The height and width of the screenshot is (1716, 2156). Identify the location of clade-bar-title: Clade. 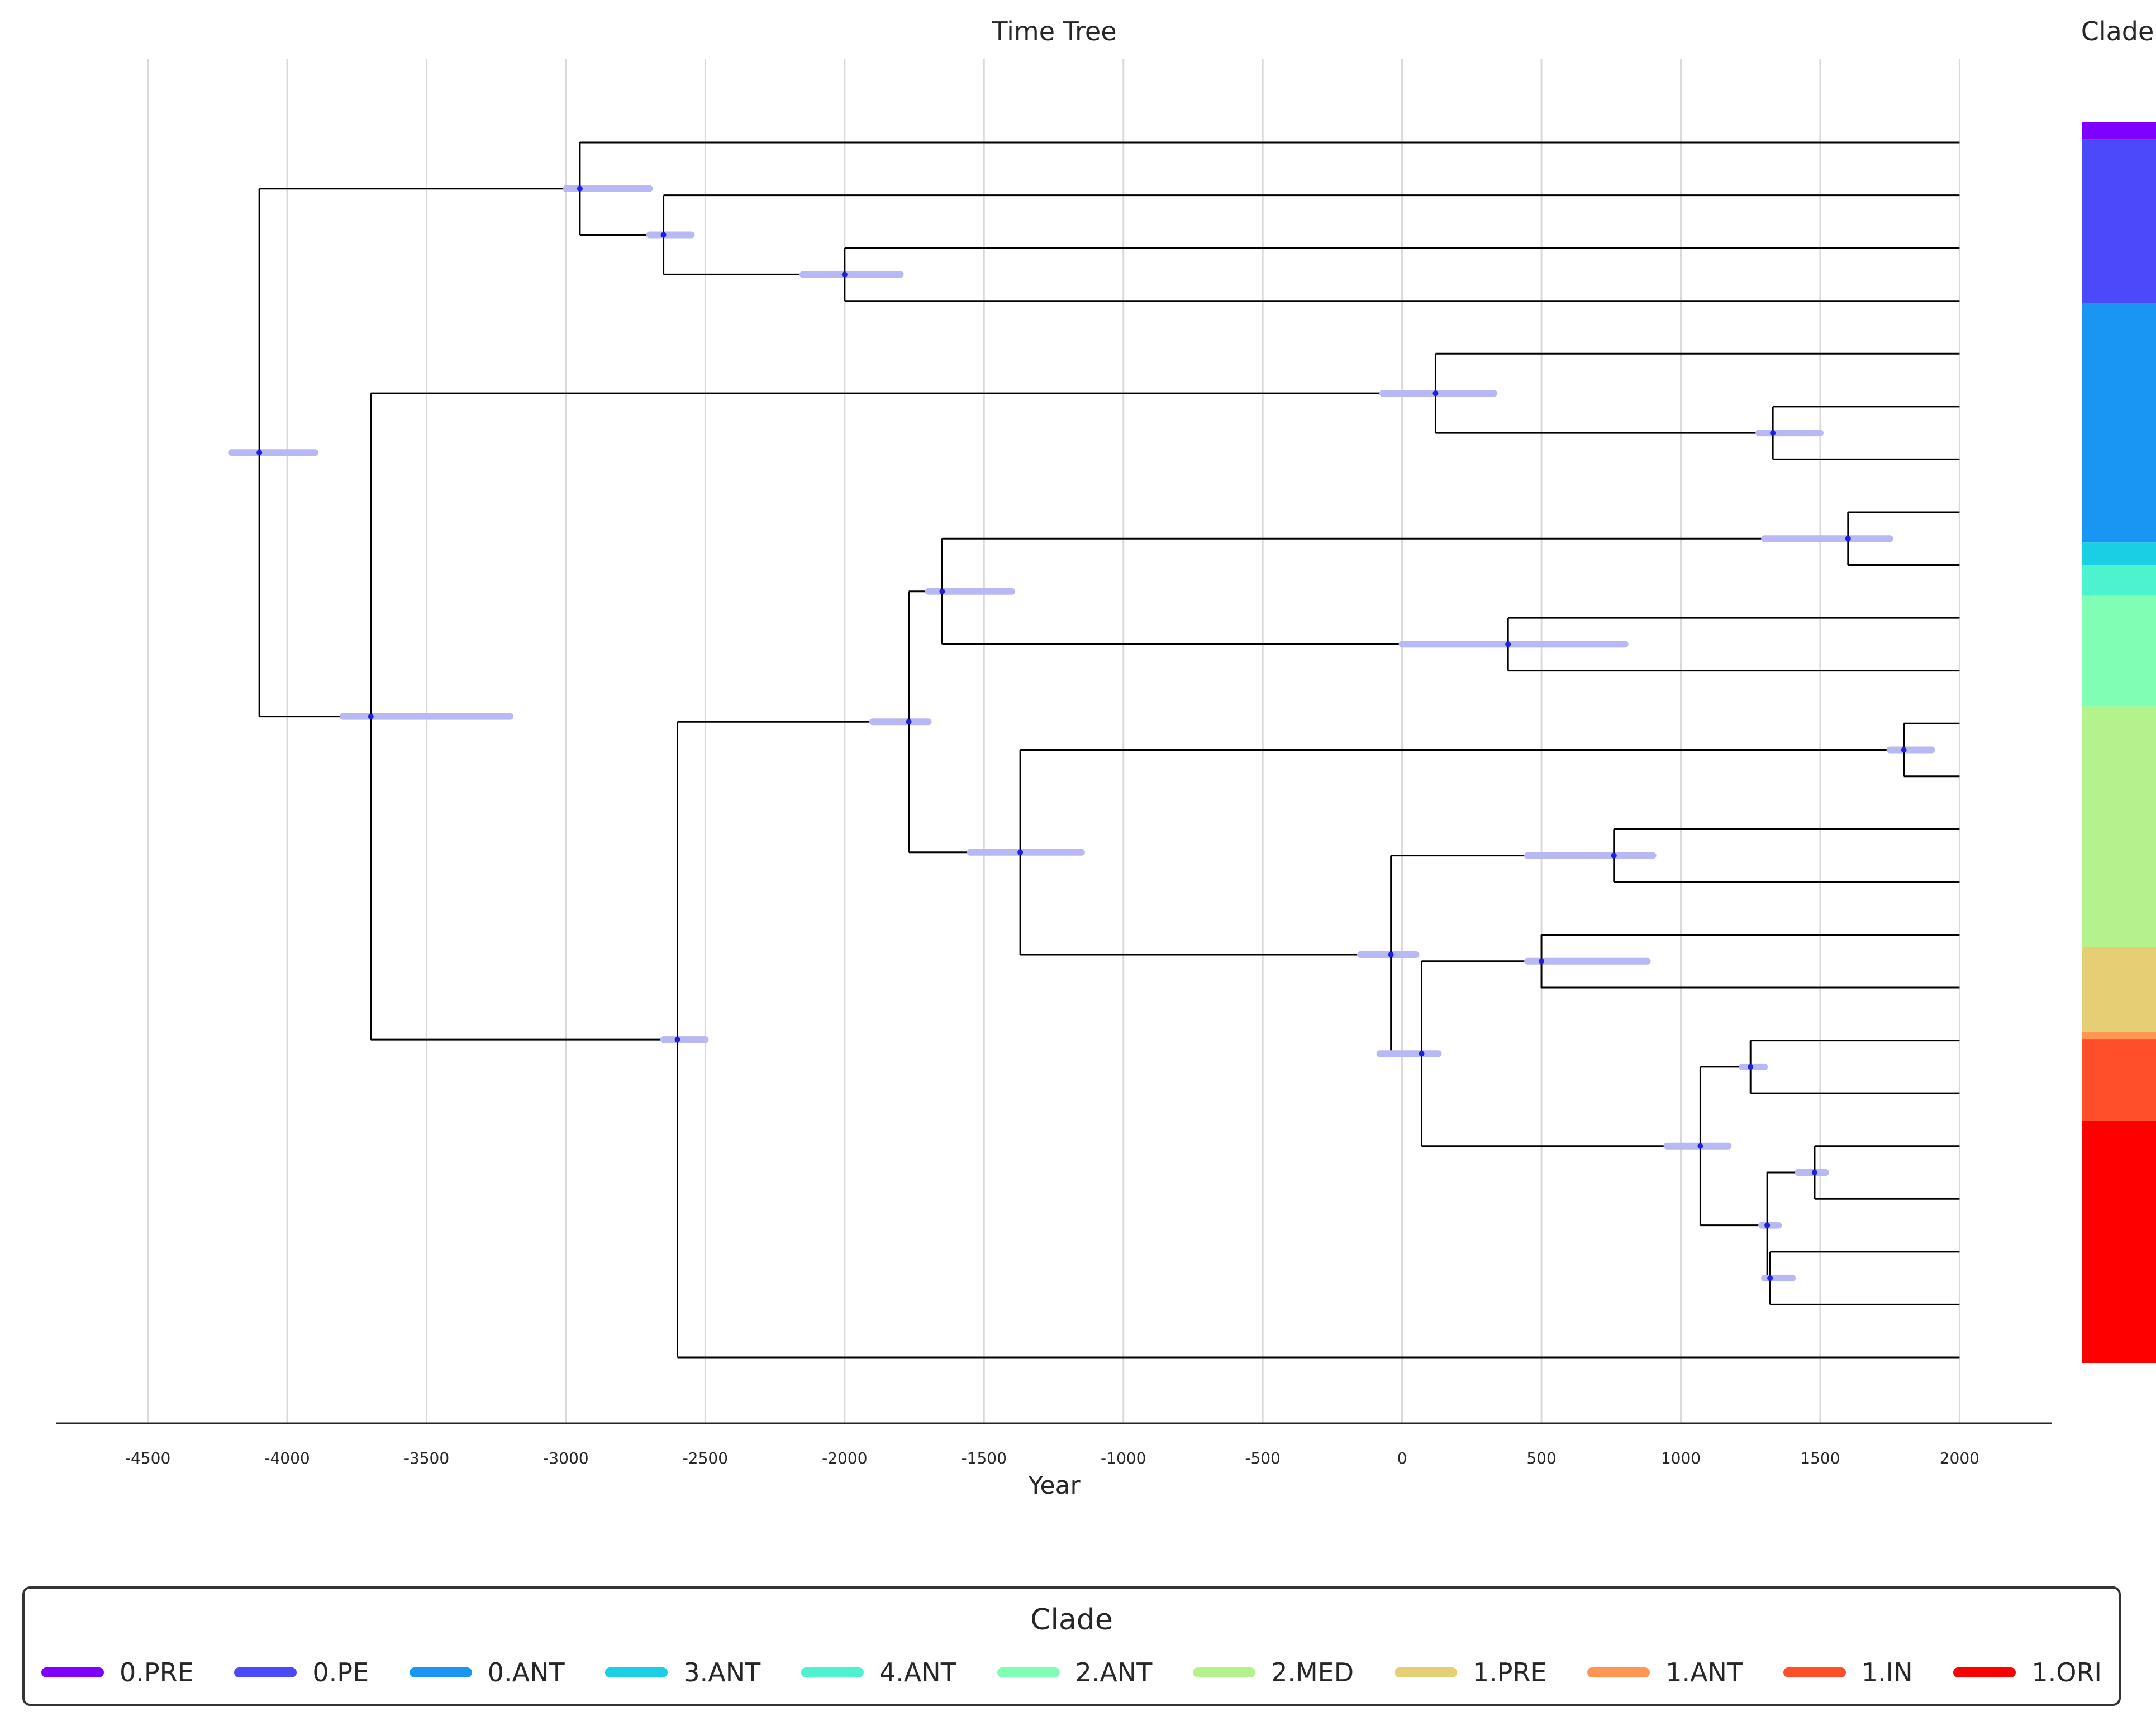
(2117, 31).